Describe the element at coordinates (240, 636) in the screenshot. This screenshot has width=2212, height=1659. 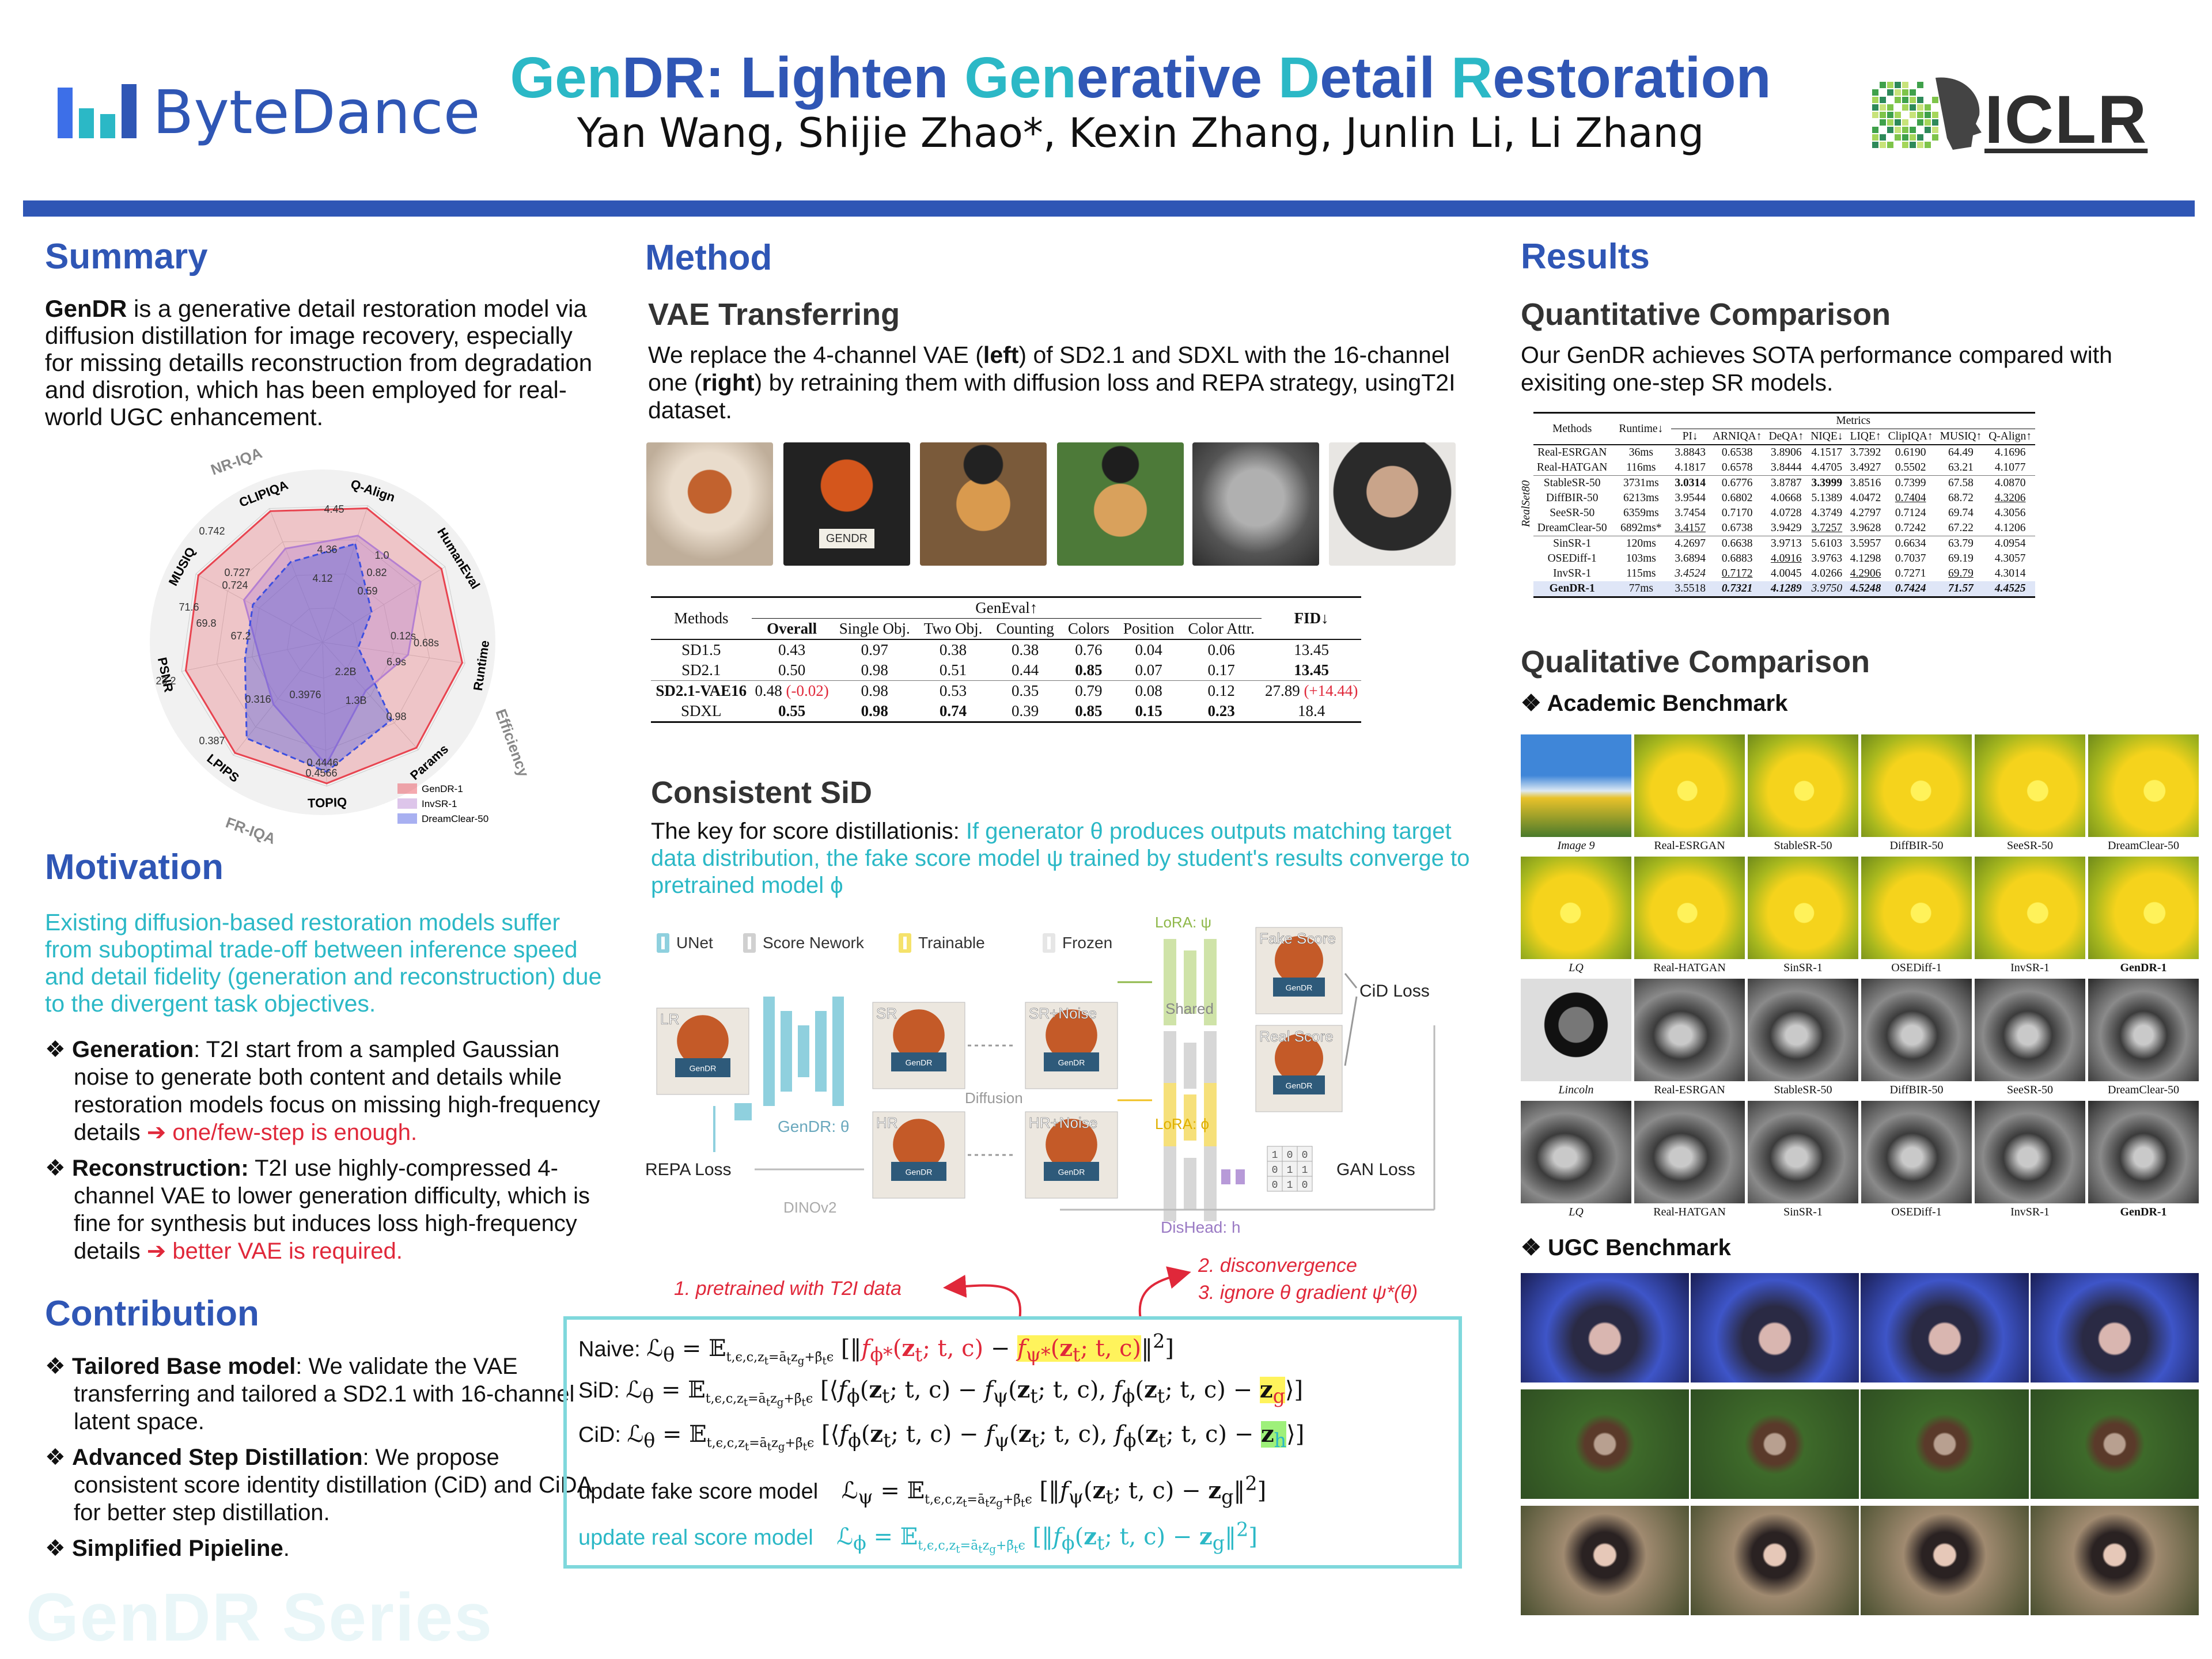
I see `radar-value-label: 67.2` at that location.